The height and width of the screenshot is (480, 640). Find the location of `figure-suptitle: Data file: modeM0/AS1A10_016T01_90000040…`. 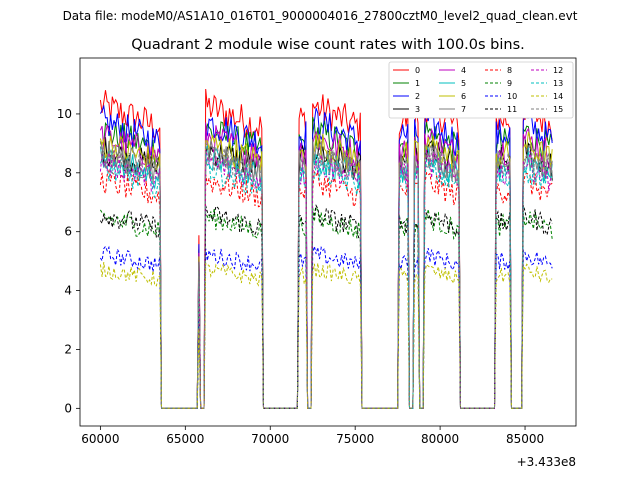

figure-suptitle: Data file: modeM0/AS1A10_016T01_90000040… is located at coordinates (320, 16).